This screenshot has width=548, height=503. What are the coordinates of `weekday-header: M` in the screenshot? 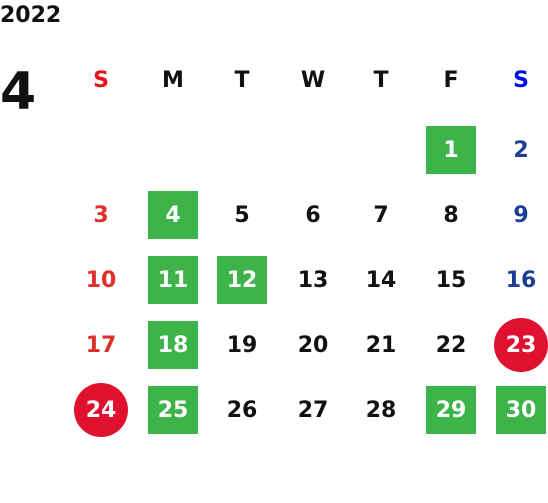 It's located at (173, 80).